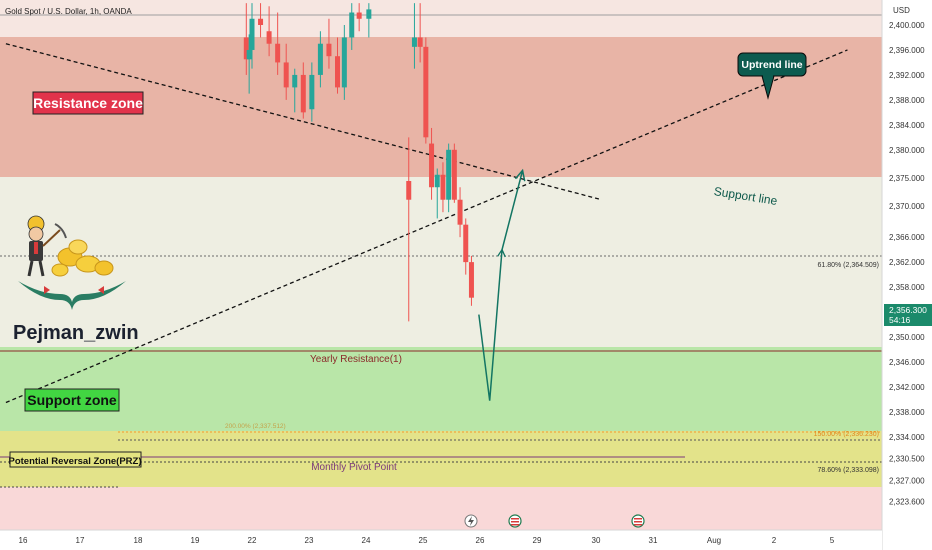  I want to click on projection-mid-arrowhead, so click(501, 253).